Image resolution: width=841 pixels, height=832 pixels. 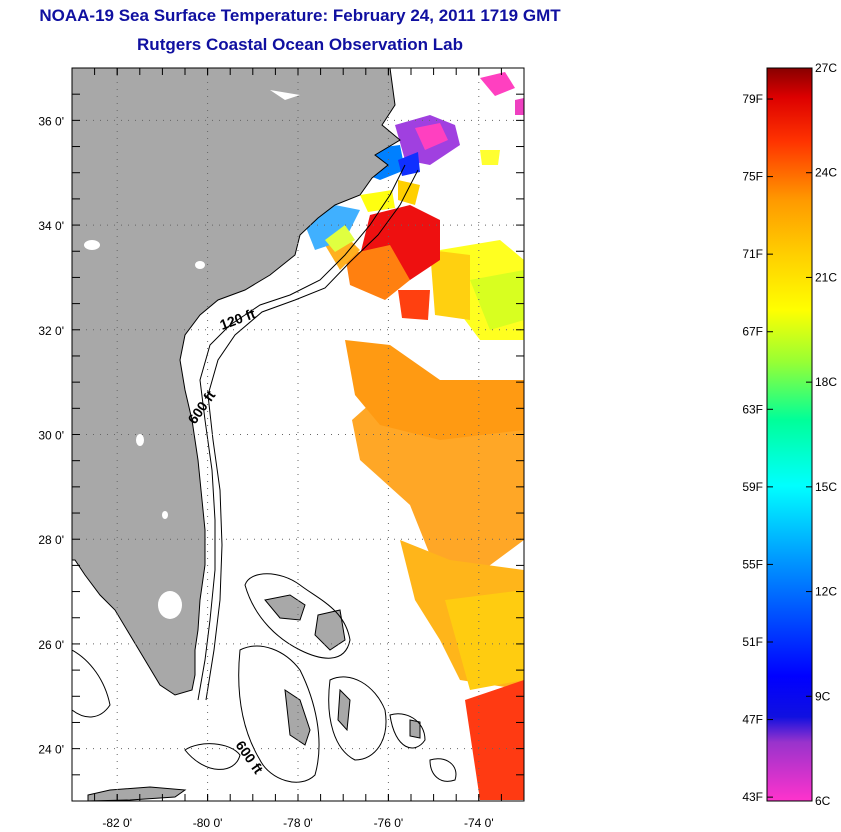 I want to click on fahrenheit-label: 79F, so click(x=752, y=99).